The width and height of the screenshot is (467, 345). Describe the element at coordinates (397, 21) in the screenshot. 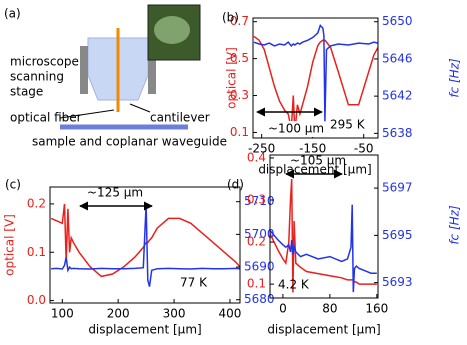

I see `y2-tick-label: 5650` at that location.